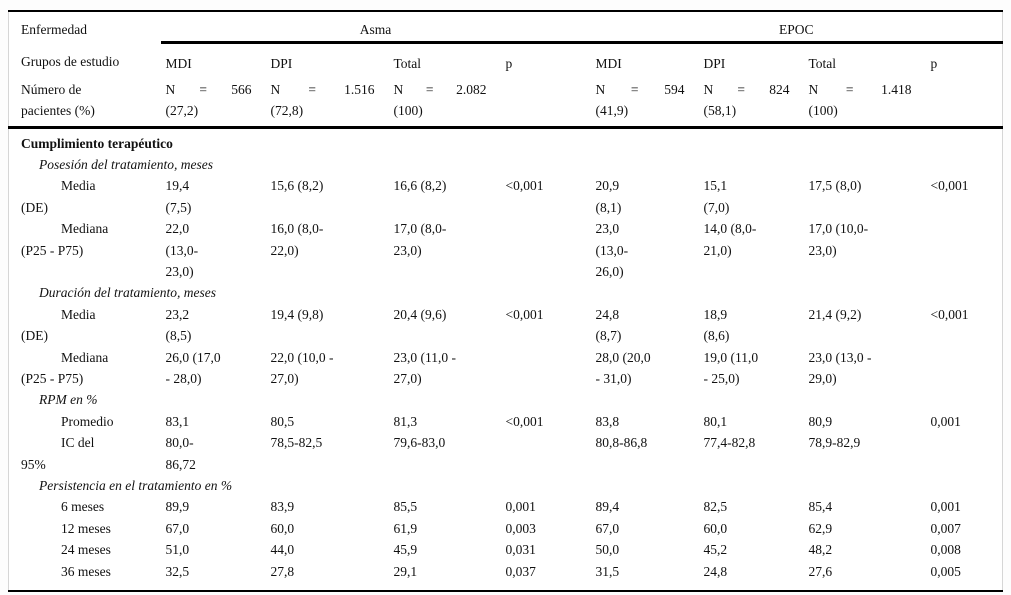  What do you see at coordinates (607, 571) in the screenshot?
I see `value-cell: 31,5` at bounding box center [607, 571].